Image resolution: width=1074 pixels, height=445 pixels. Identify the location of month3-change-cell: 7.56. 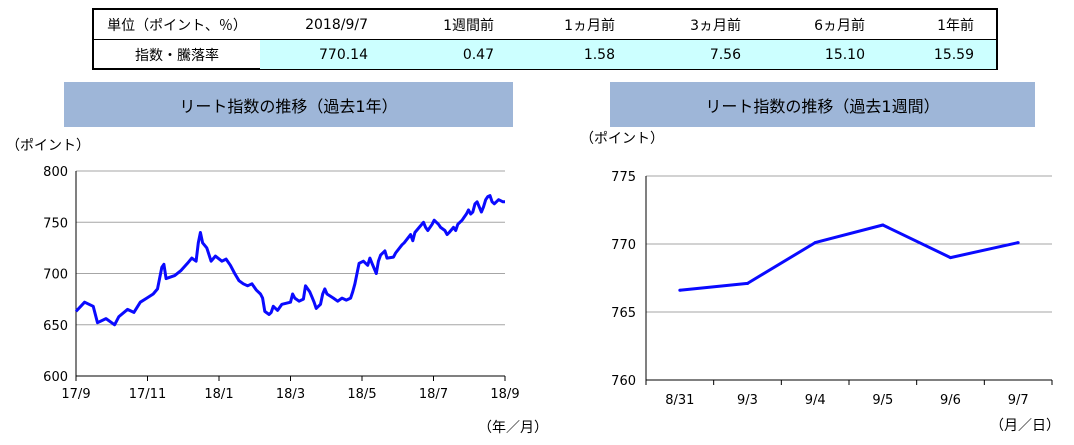
(700, 54).